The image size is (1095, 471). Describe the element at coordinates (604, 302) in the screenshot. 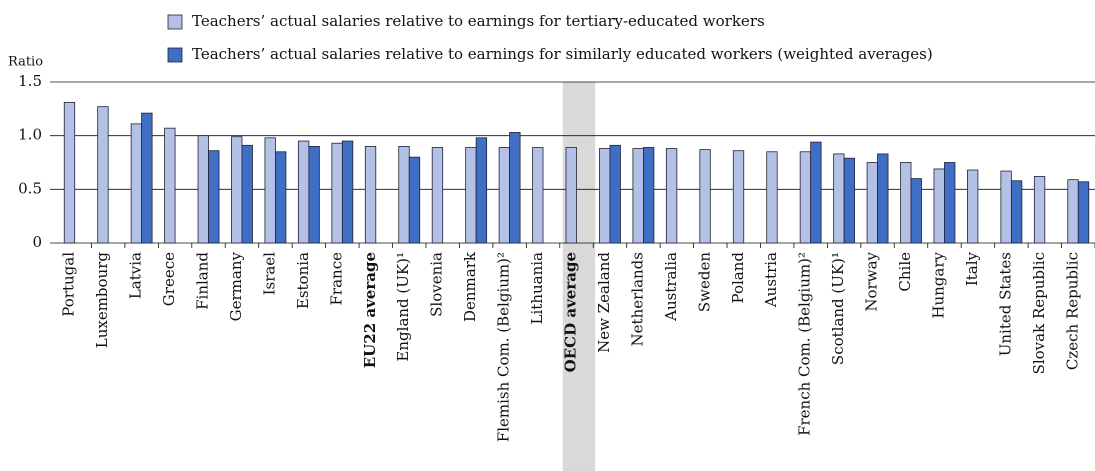

I see `x-tick-label: New Zealand` at that location.